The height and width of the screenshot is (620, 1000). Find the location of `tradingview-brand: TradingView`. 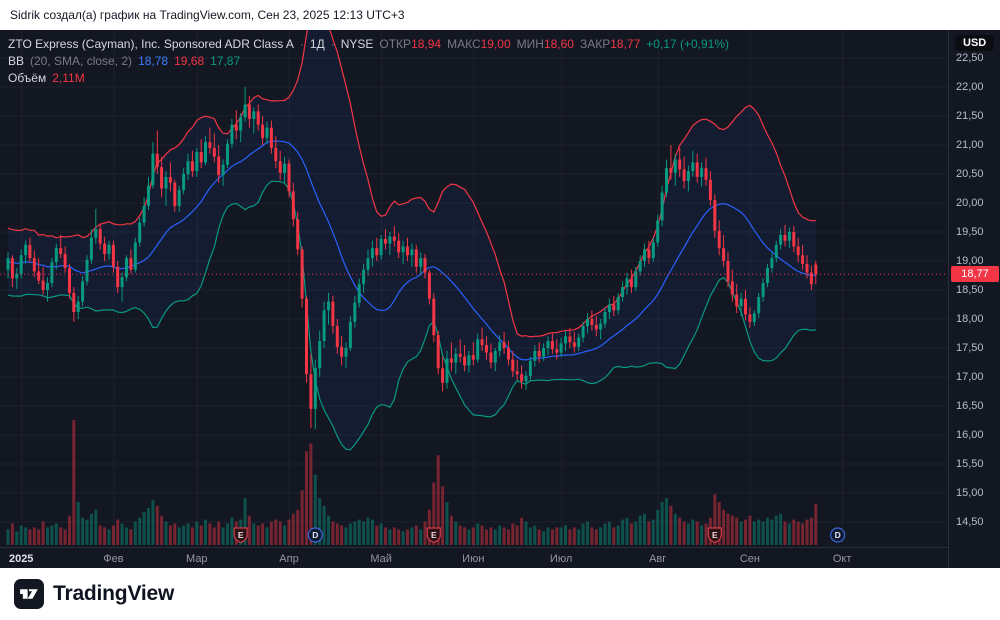

tradingview-brand: TradingView is located at coordinates (114, 593).